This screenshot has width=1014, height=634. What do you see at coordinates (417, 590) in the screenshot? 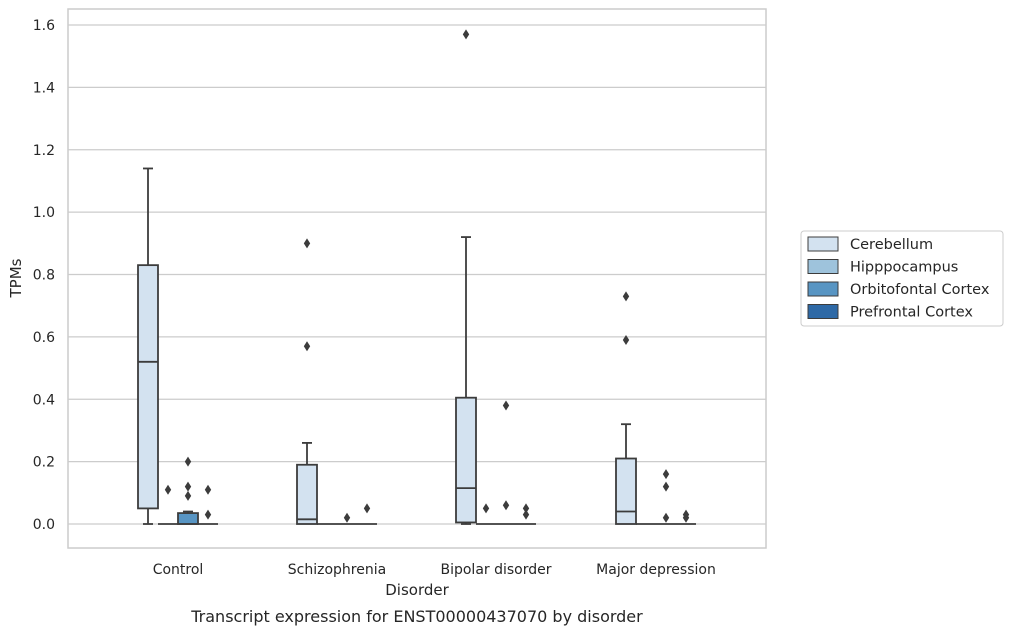
I see `x-axis-label: Disorder` at bounding box center [417, 590].